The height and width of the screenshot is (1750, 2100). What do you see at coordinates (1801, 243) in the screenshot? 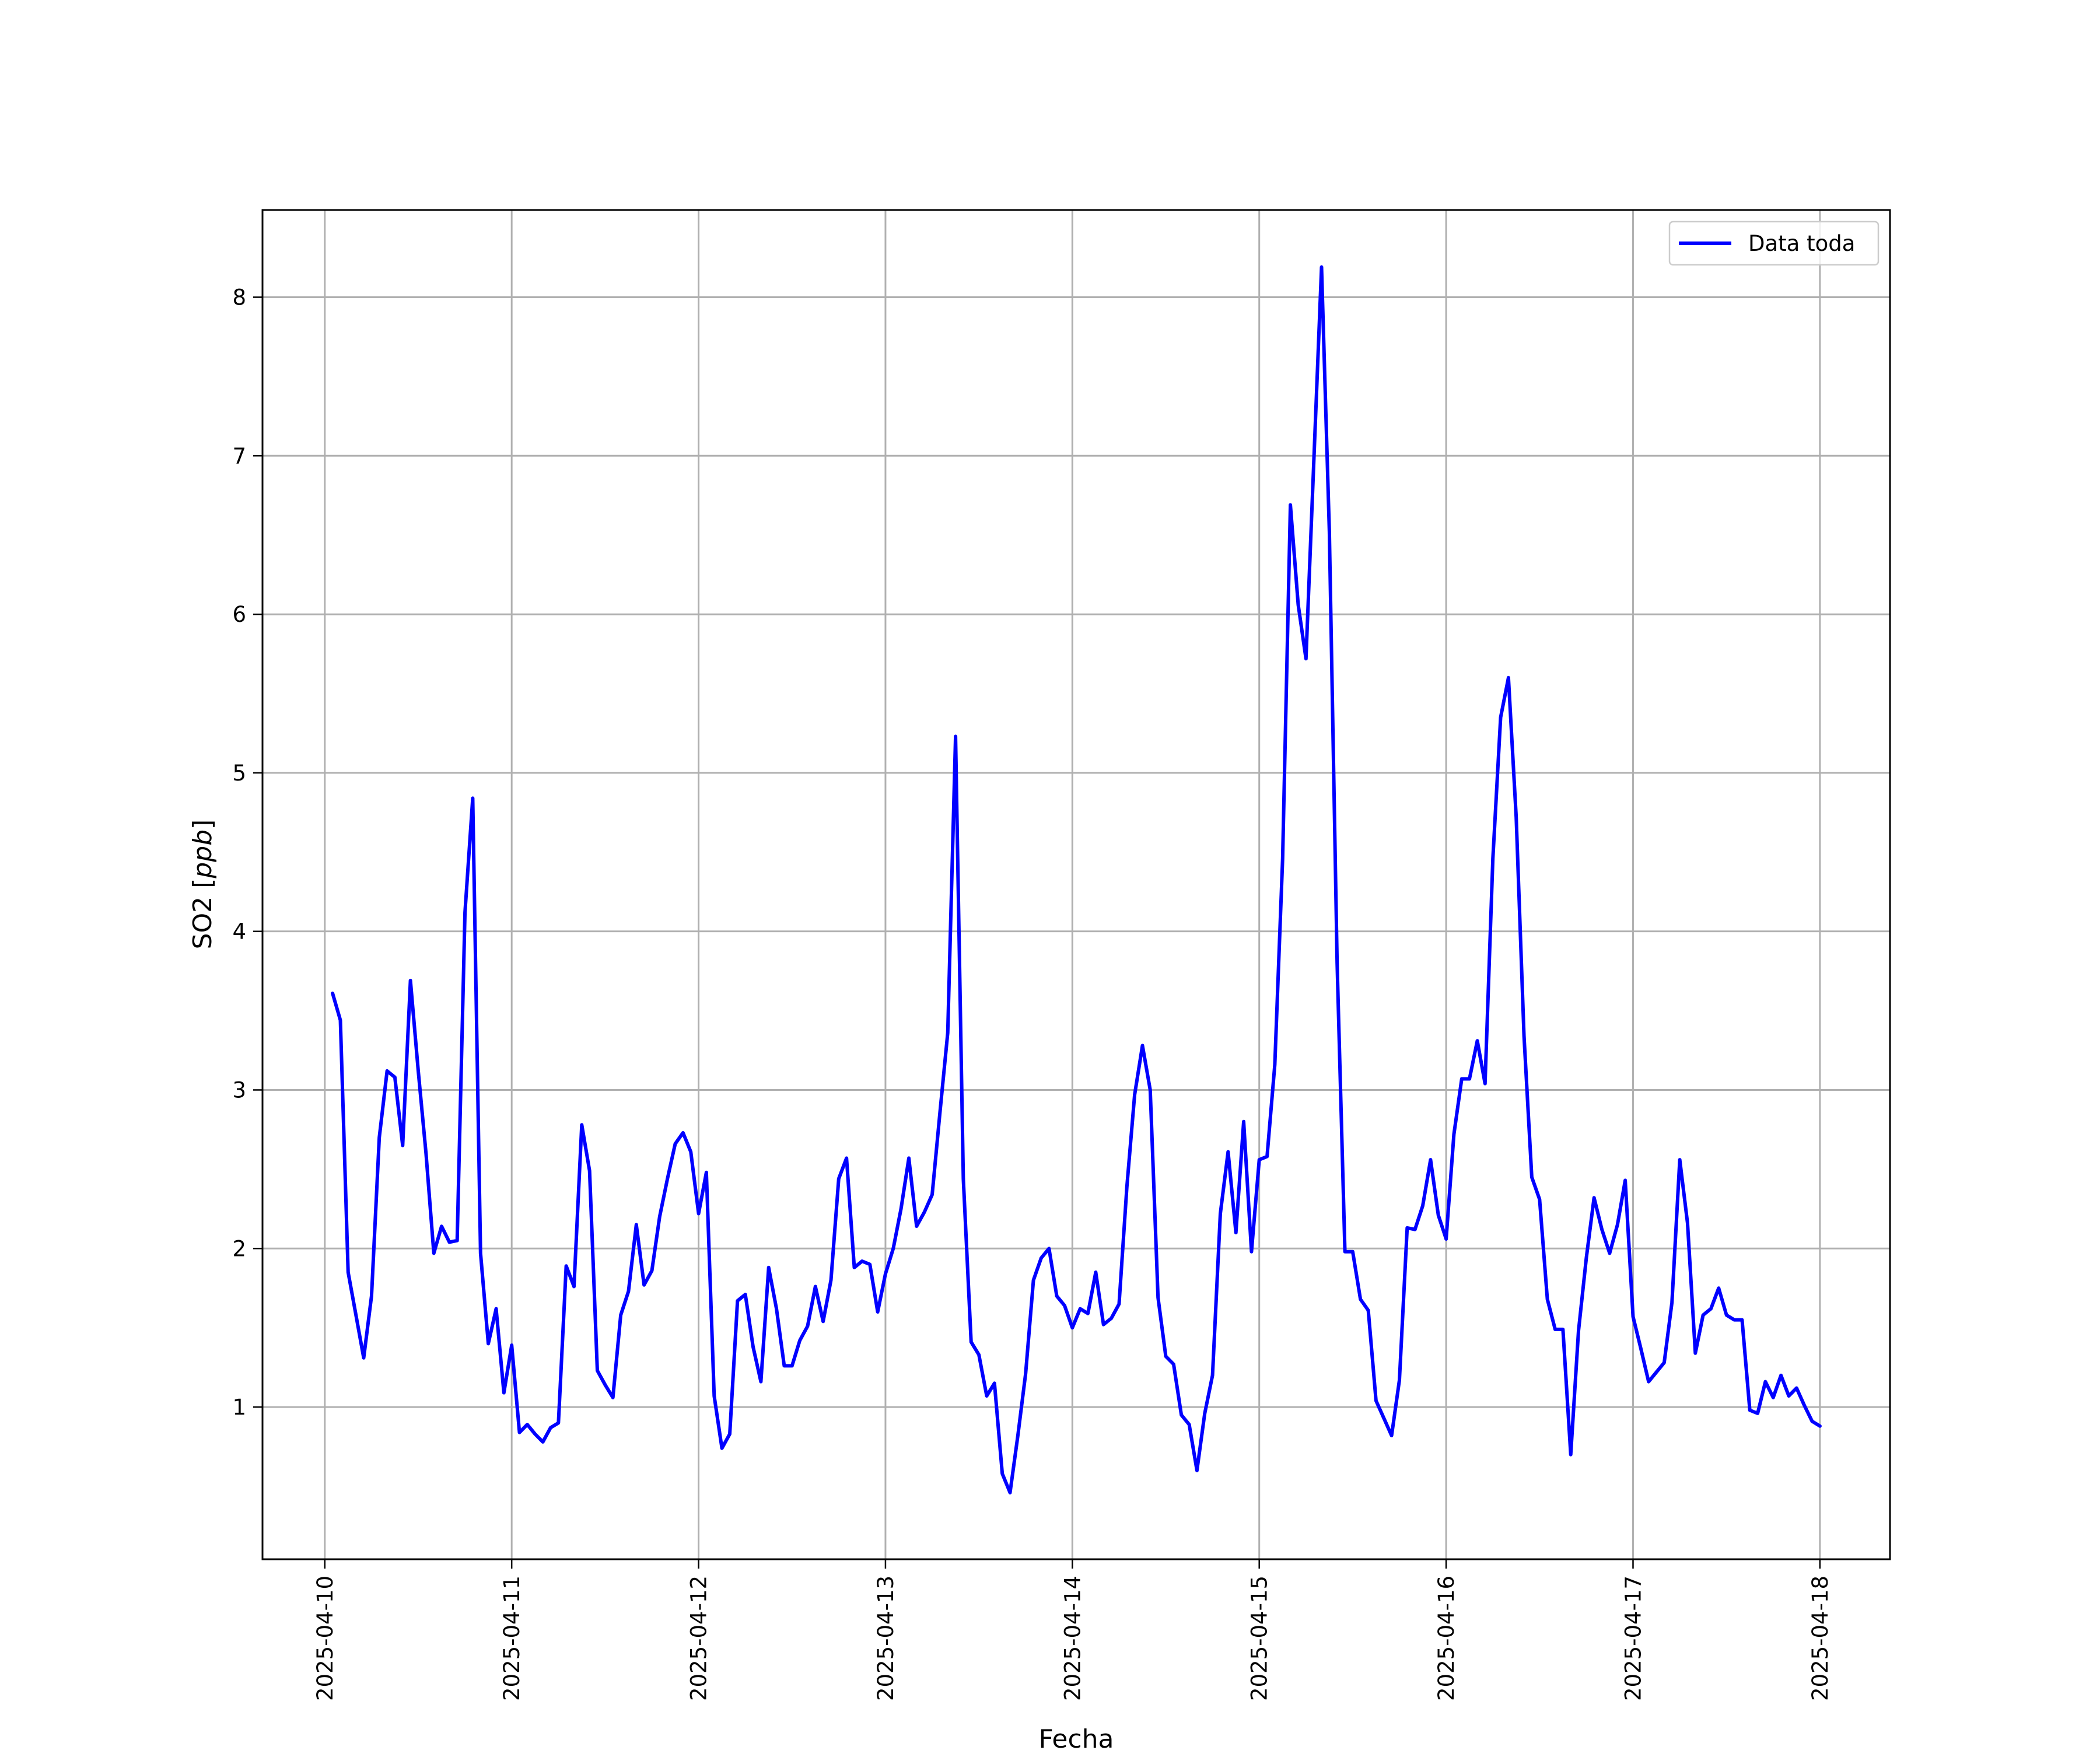
I see `legend-label: Data toda` at bounding box center [1801, 243].